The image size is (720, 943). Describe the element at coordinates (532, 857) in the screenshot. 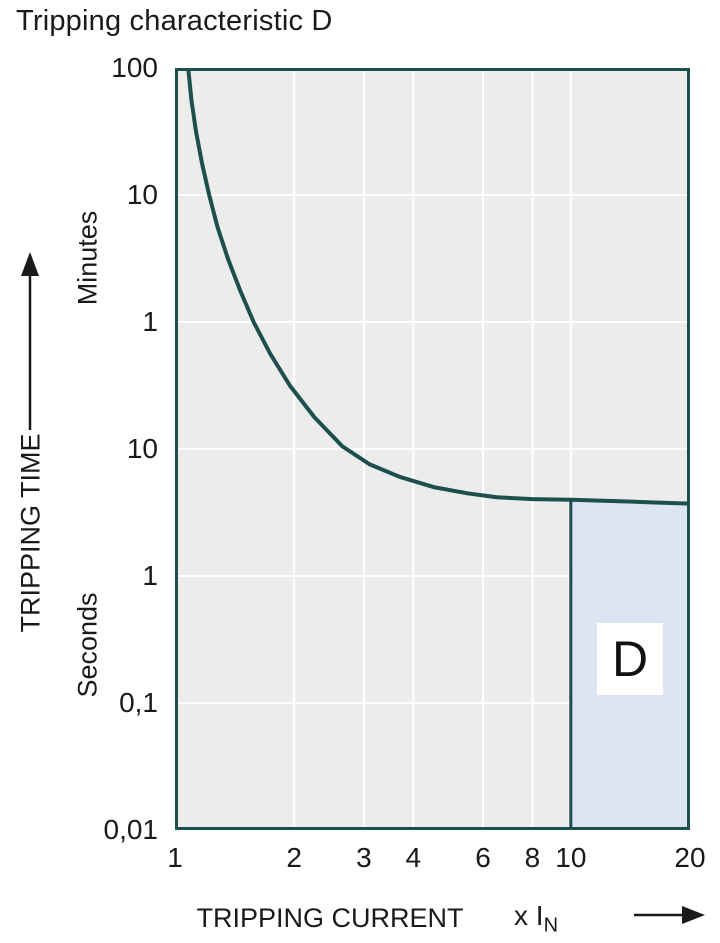

I see `x-tick-label: 8` at that location.